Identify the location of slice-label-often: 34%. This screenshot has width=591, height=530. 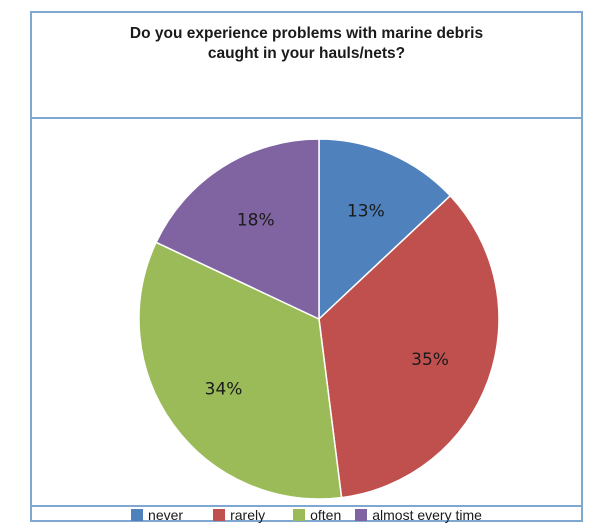
(224, 389).